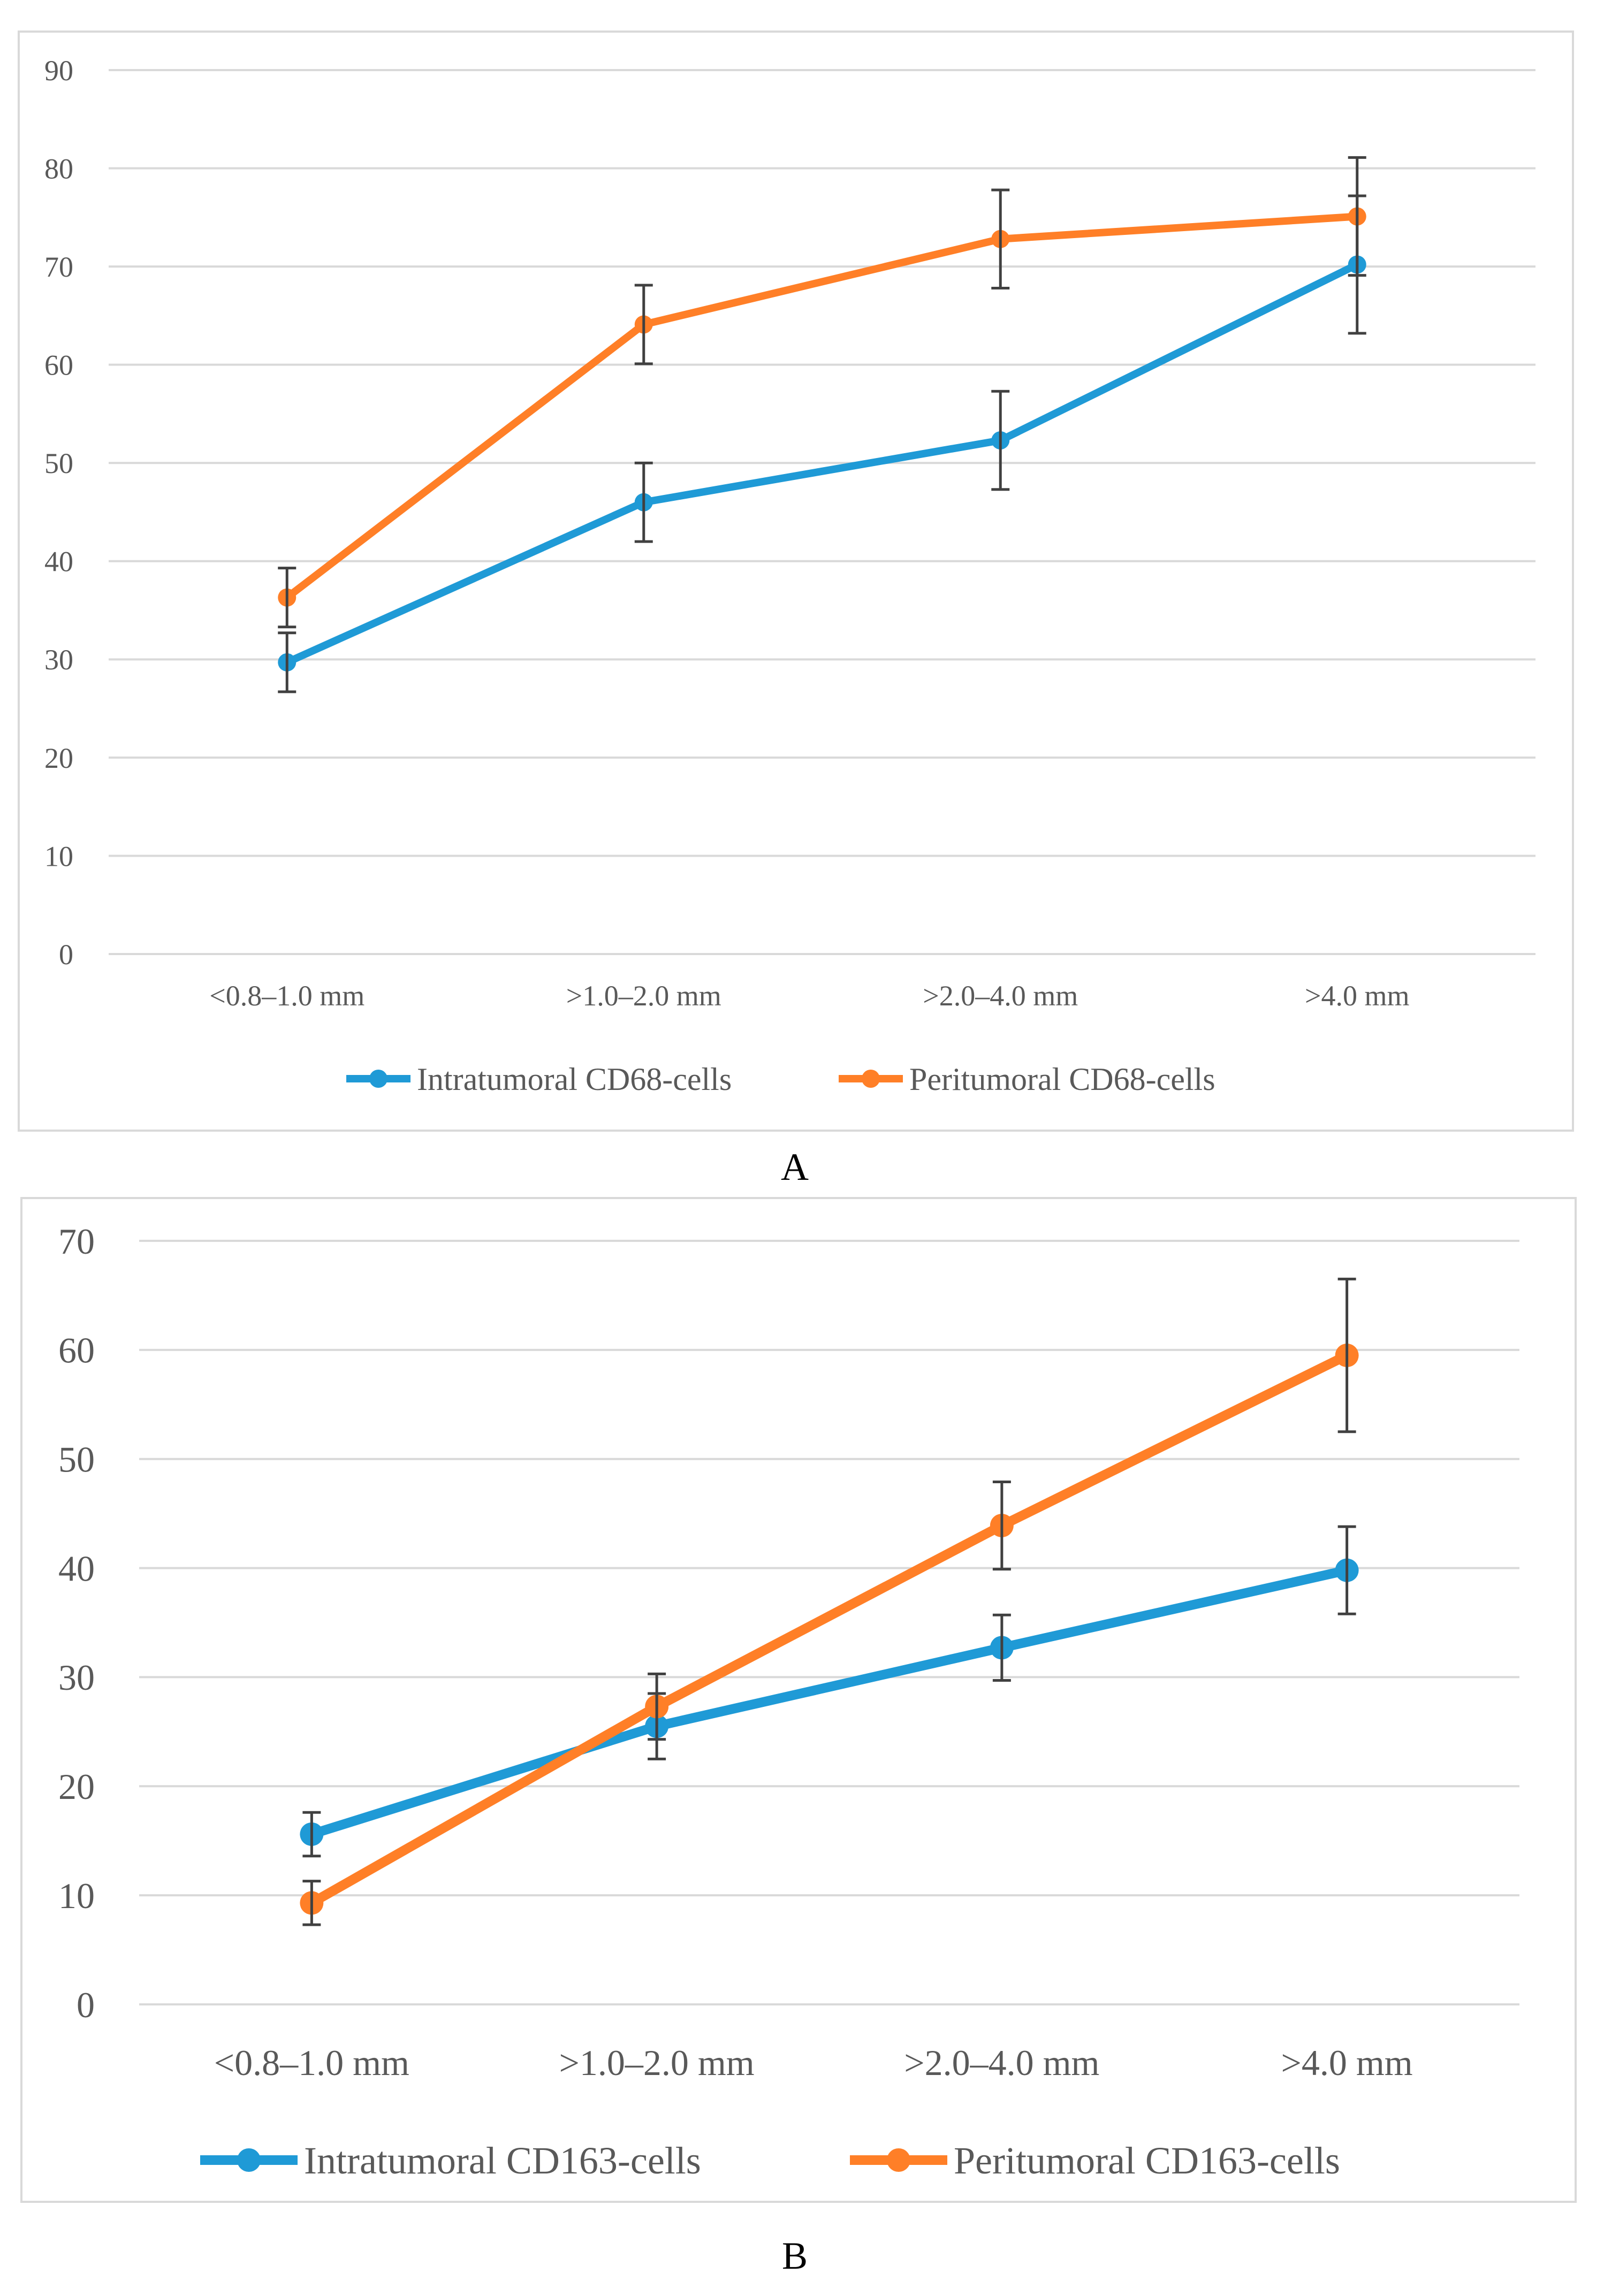 This screenshot has height=2296, width=1604. I want to click on legend-entry-1: Intratumoral CD163-cells, so click(450, 2160).